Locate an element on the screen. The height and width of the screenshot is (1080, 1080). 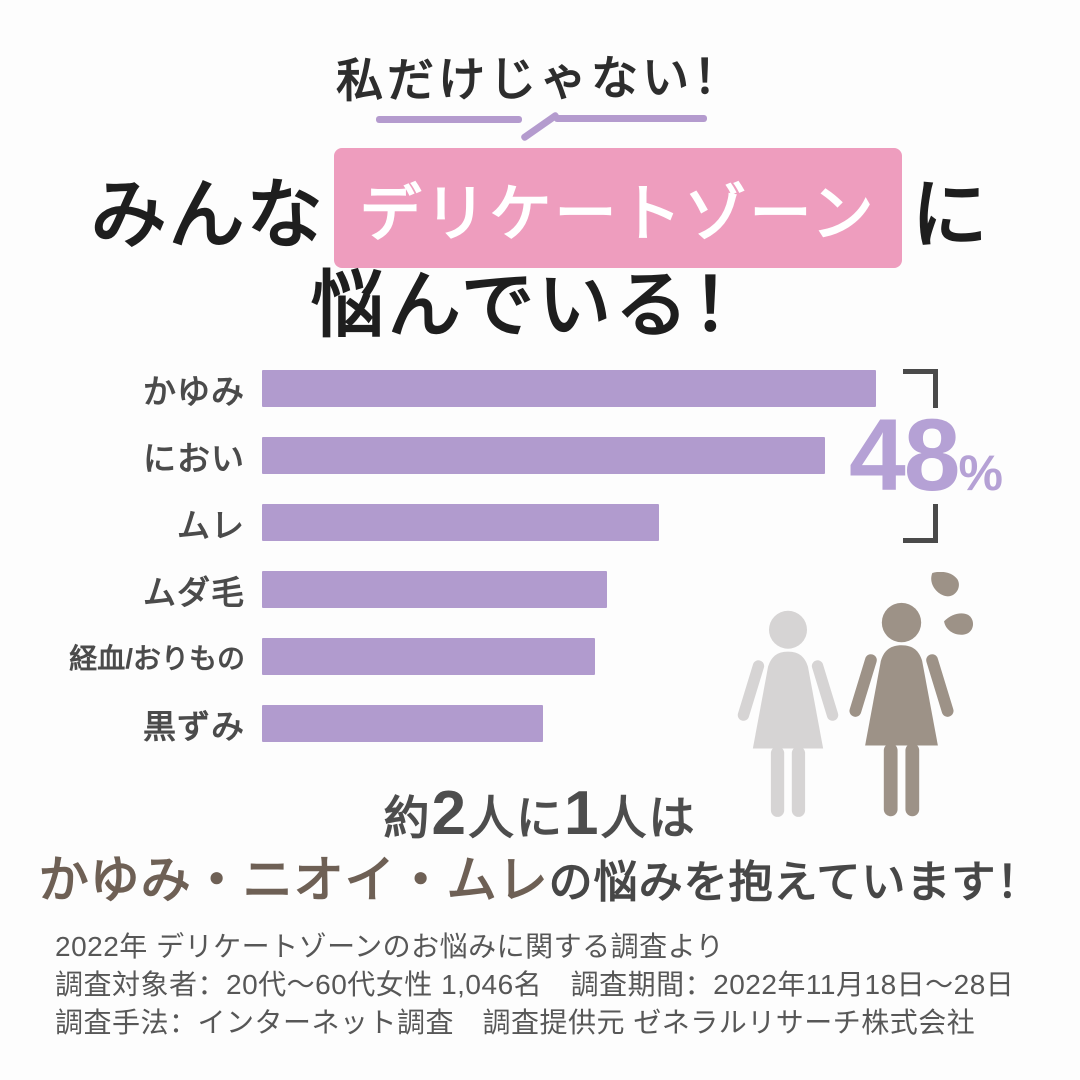
statement-line1: 約 2 人に 1 人は is located at coordinates (540, 813).